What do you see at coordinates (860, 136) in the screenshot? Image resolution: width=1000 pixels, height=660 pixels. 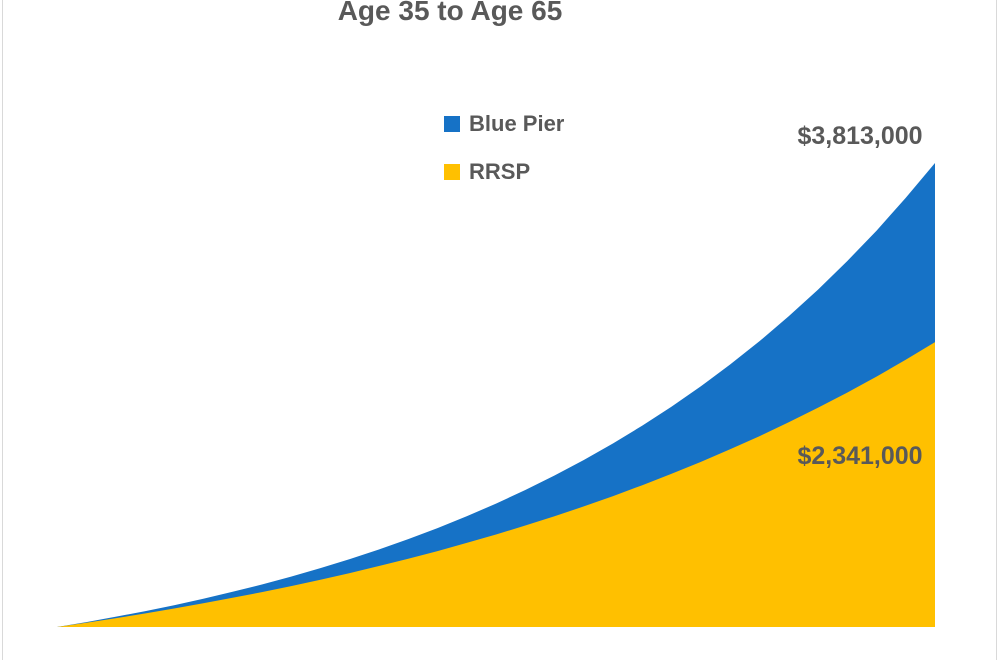 I see `data-label-blue-pier: $3,813,000` at bounding box center [860, 136].